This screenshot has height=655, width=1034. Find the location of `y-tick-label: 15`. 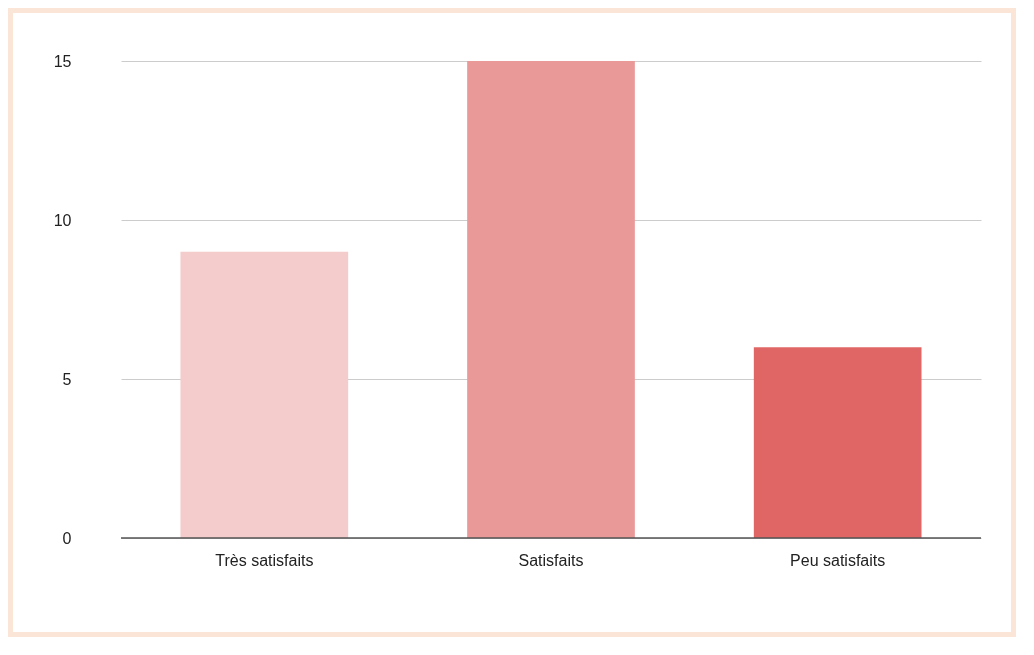

y-tick-label: 15 is located at coordinates (62, 61).